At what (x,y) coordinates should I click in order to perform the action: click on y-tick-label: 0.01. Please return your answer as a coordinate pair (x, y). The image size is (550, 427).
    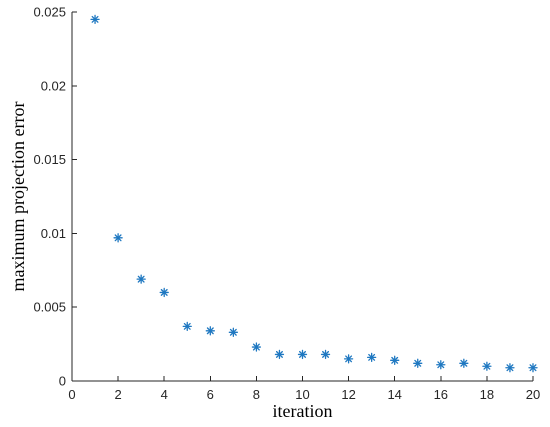
    Looking at the image, I should click on (53, 233).